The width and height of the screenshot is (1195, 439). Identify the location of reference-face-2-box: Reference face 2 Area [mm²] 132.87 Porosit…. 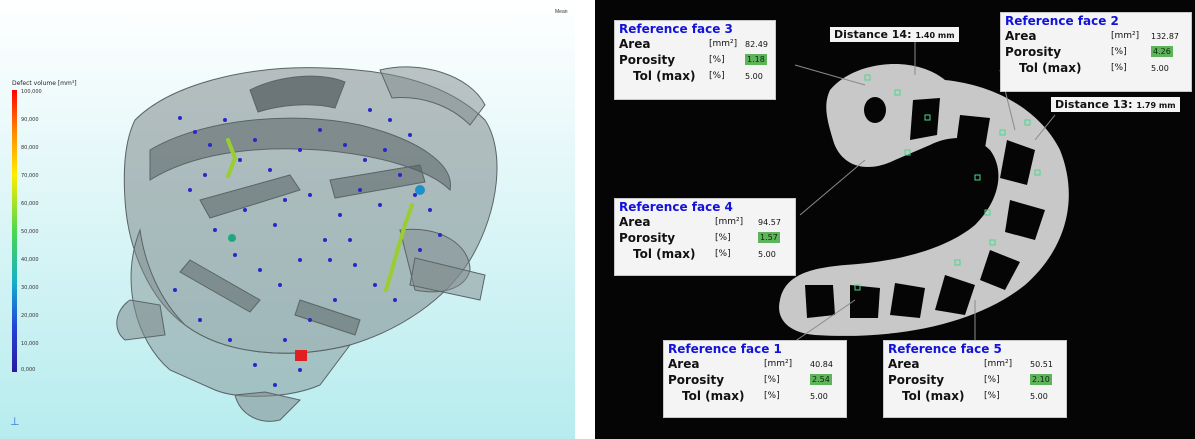
(1096, 52).